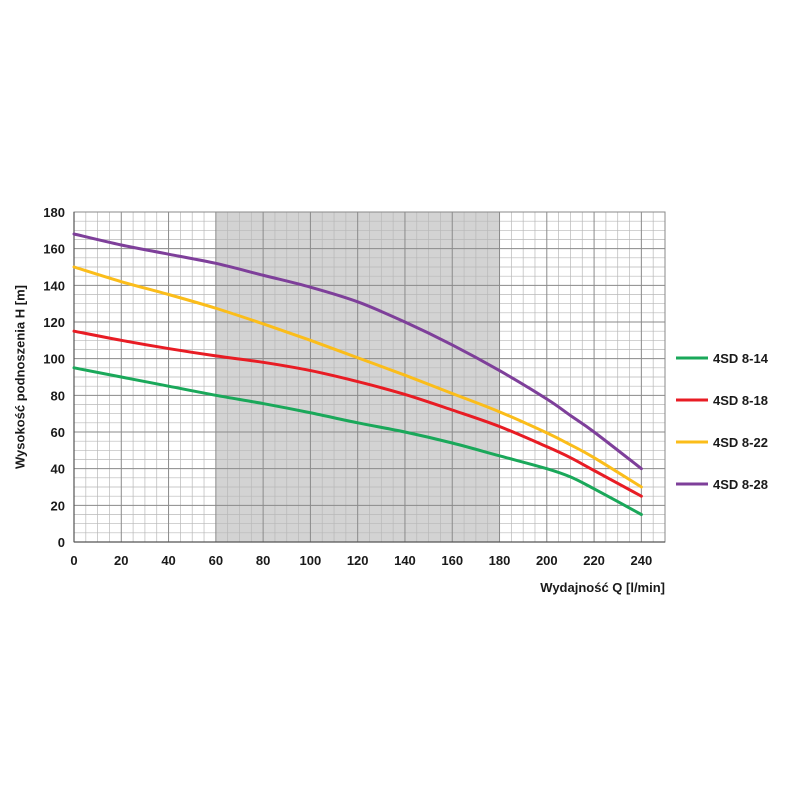 This screenshot has height=805, width=800. What do you see at coordinates (602, 587) in the screenshot?
I see `x-axis-title: Wydajność Q [l/min]` at bounding box center [602, 587].